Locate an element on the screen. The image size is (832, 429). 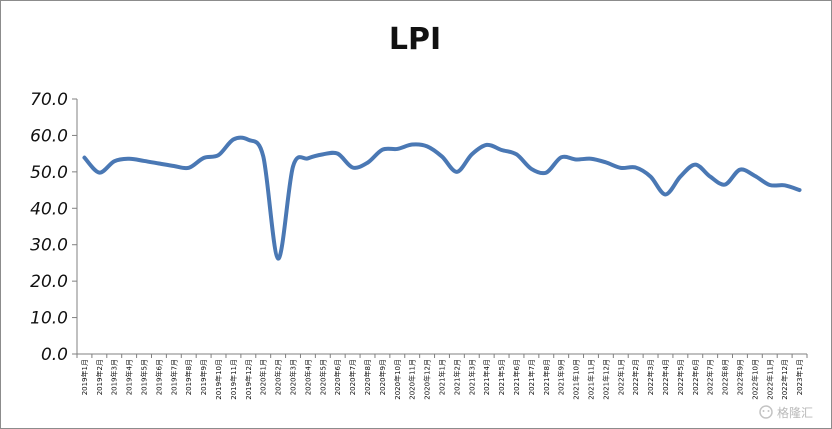
x-tick-label: 2019年12月 is located at coordinates (248, 379).